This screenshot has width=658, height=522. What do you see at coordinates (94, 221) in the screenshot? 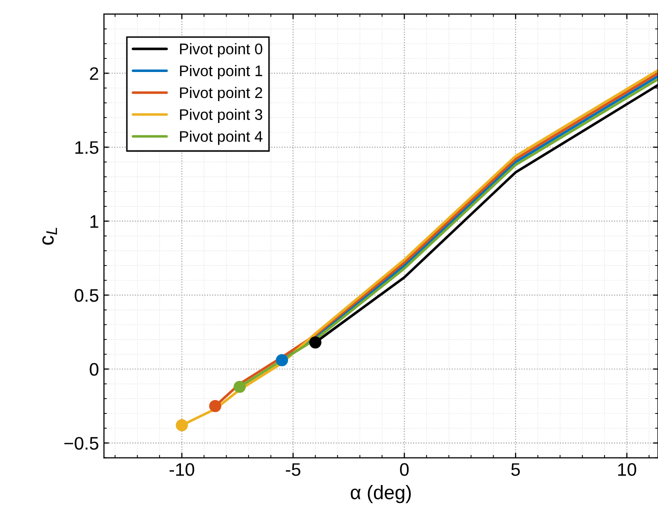
I see `y-tick-label: 1` at bounding box center [94, 221].